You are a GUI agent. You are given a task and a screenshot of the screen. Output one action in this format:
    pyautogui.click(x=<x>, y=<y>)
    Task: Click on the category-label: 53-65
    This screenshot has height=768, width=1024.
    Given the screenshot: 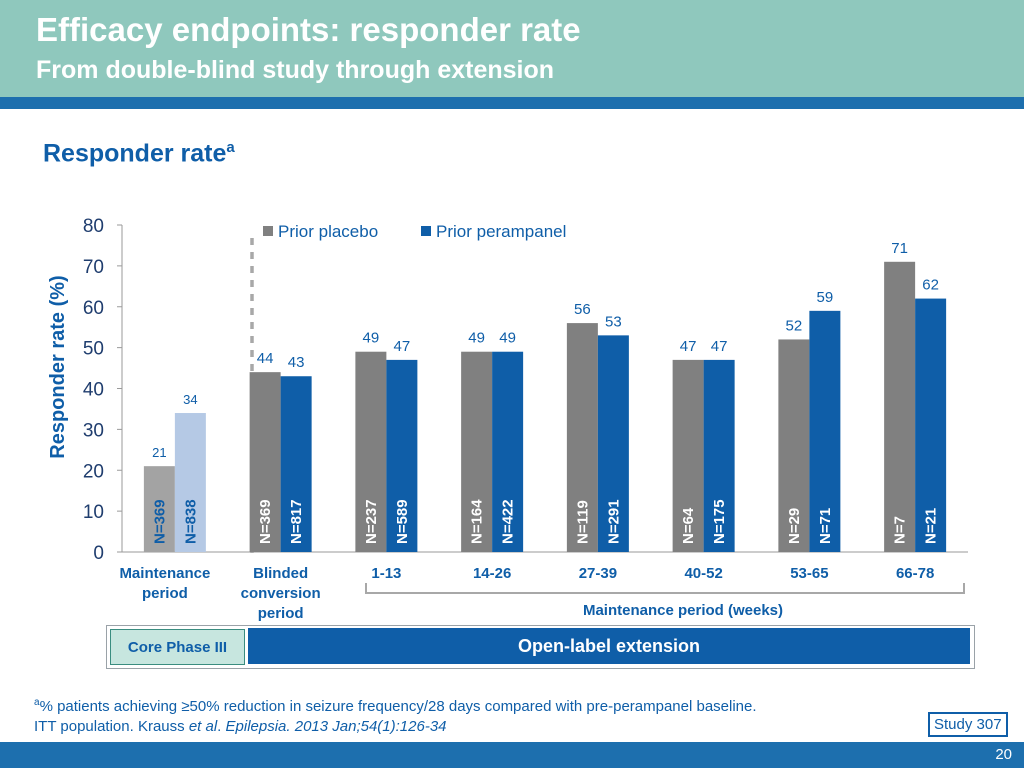 What is the action you would take?
    pyautogui.click(x=809, y=573)
    